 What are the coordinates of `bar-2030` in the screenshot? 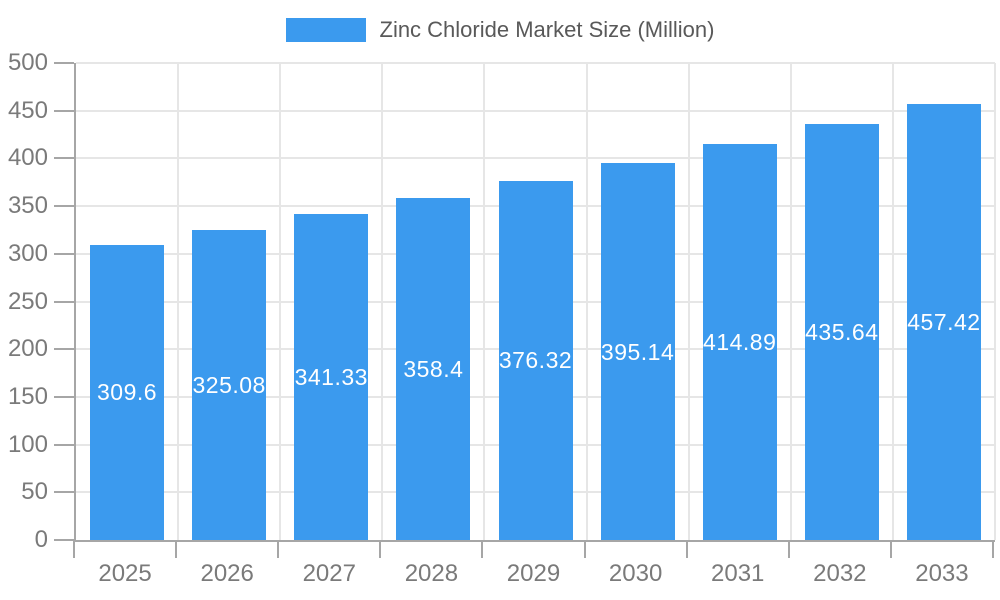 It's located at (637, 351).